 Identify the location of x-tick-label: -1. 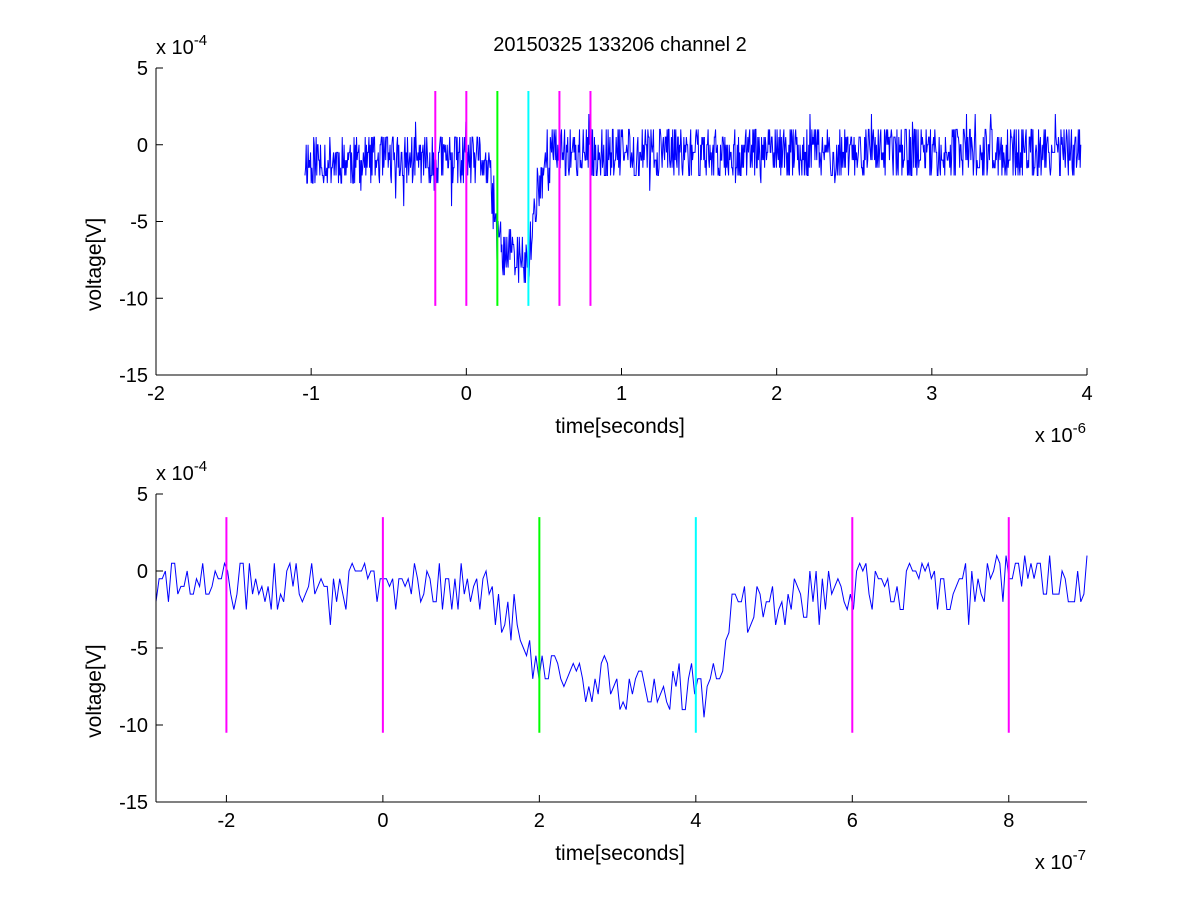
(311, 394).